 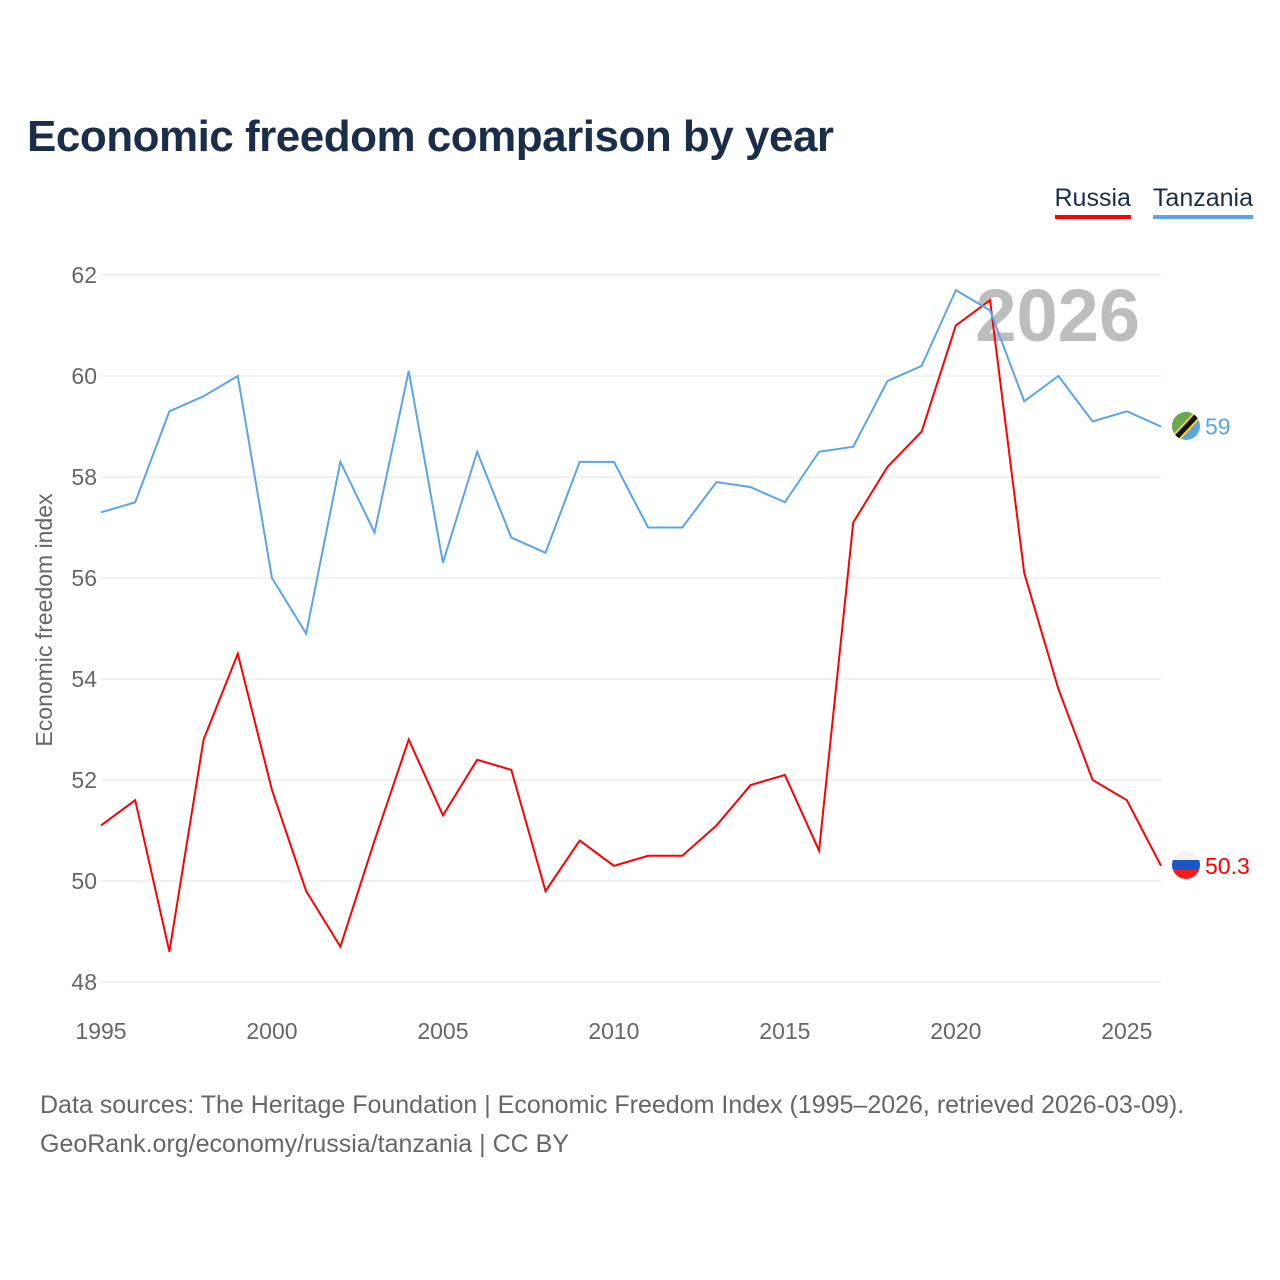 What do you see at coordinates (84, 376) in the screenshot?
I see `y-tick-label: 60` at bounding box center [84, 376].